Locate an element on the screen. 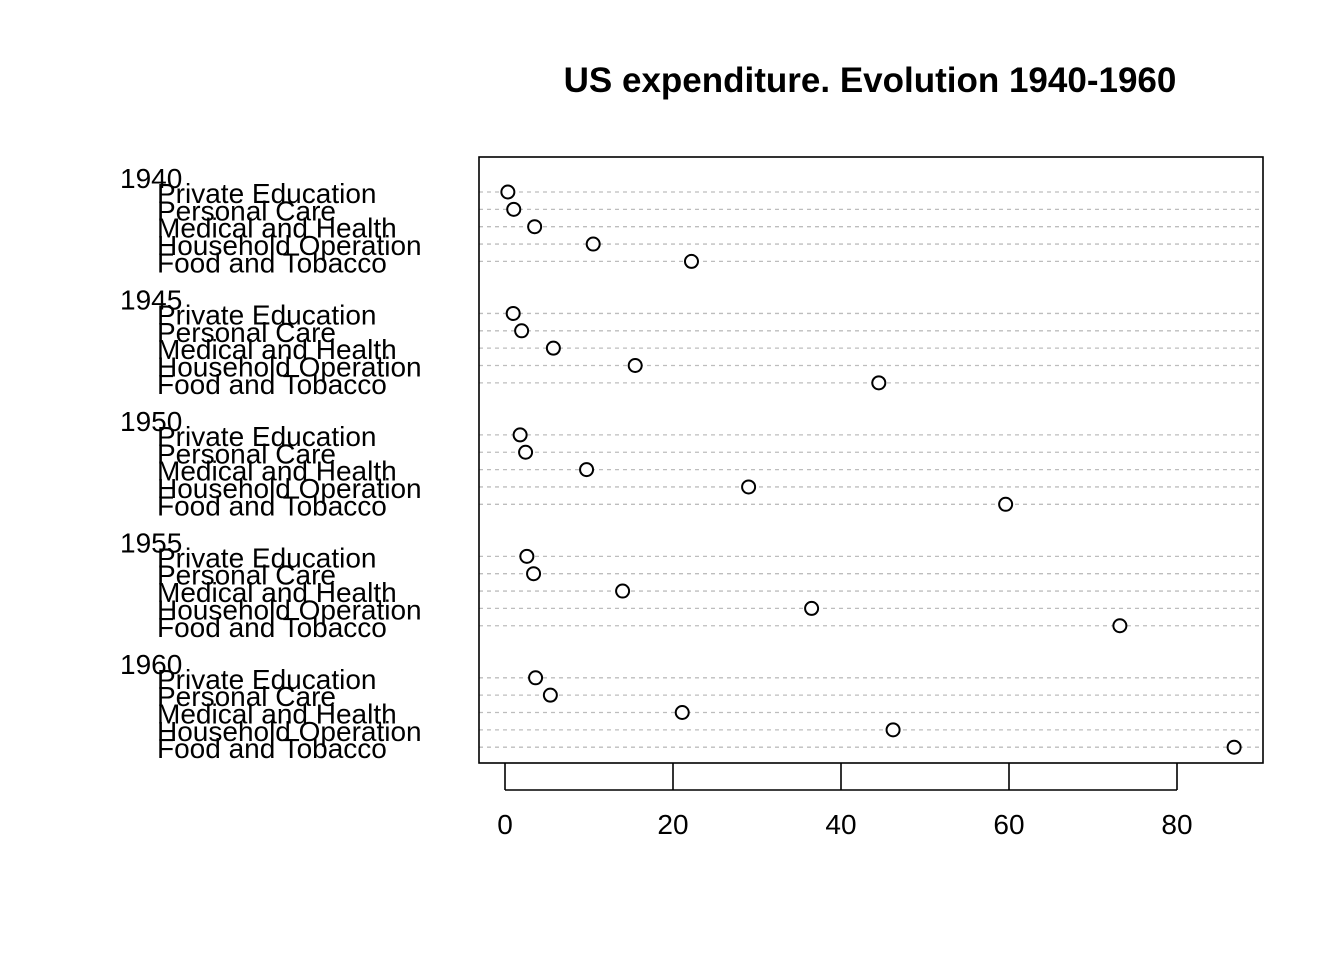 The image size is (1344, 960). group-label-1955: 1955 is located at coordinates (151, 542).